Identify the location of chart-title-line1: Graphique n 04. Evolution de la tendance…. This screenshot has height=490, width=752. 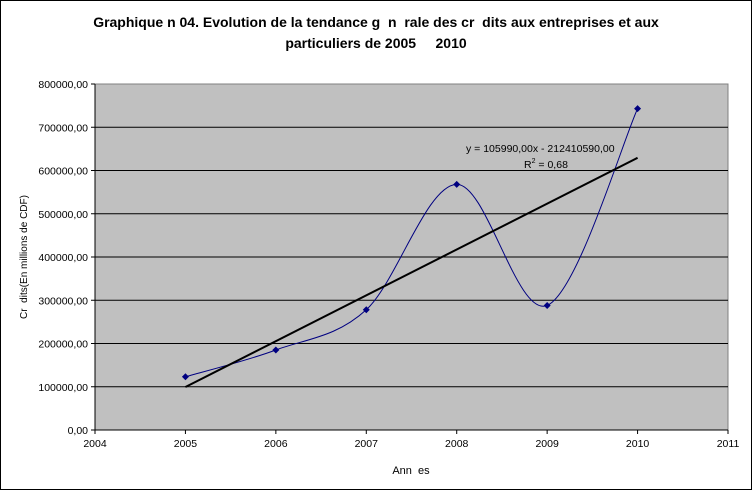
(376, 22).